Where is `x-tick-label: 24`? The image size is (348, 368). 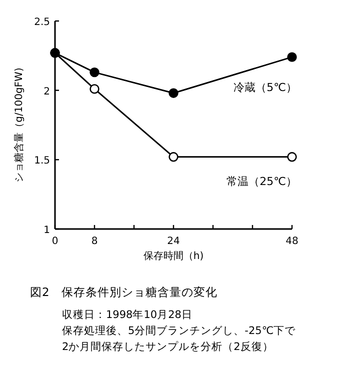 x-tick-label: 24 is located at coordinates (173, 241).